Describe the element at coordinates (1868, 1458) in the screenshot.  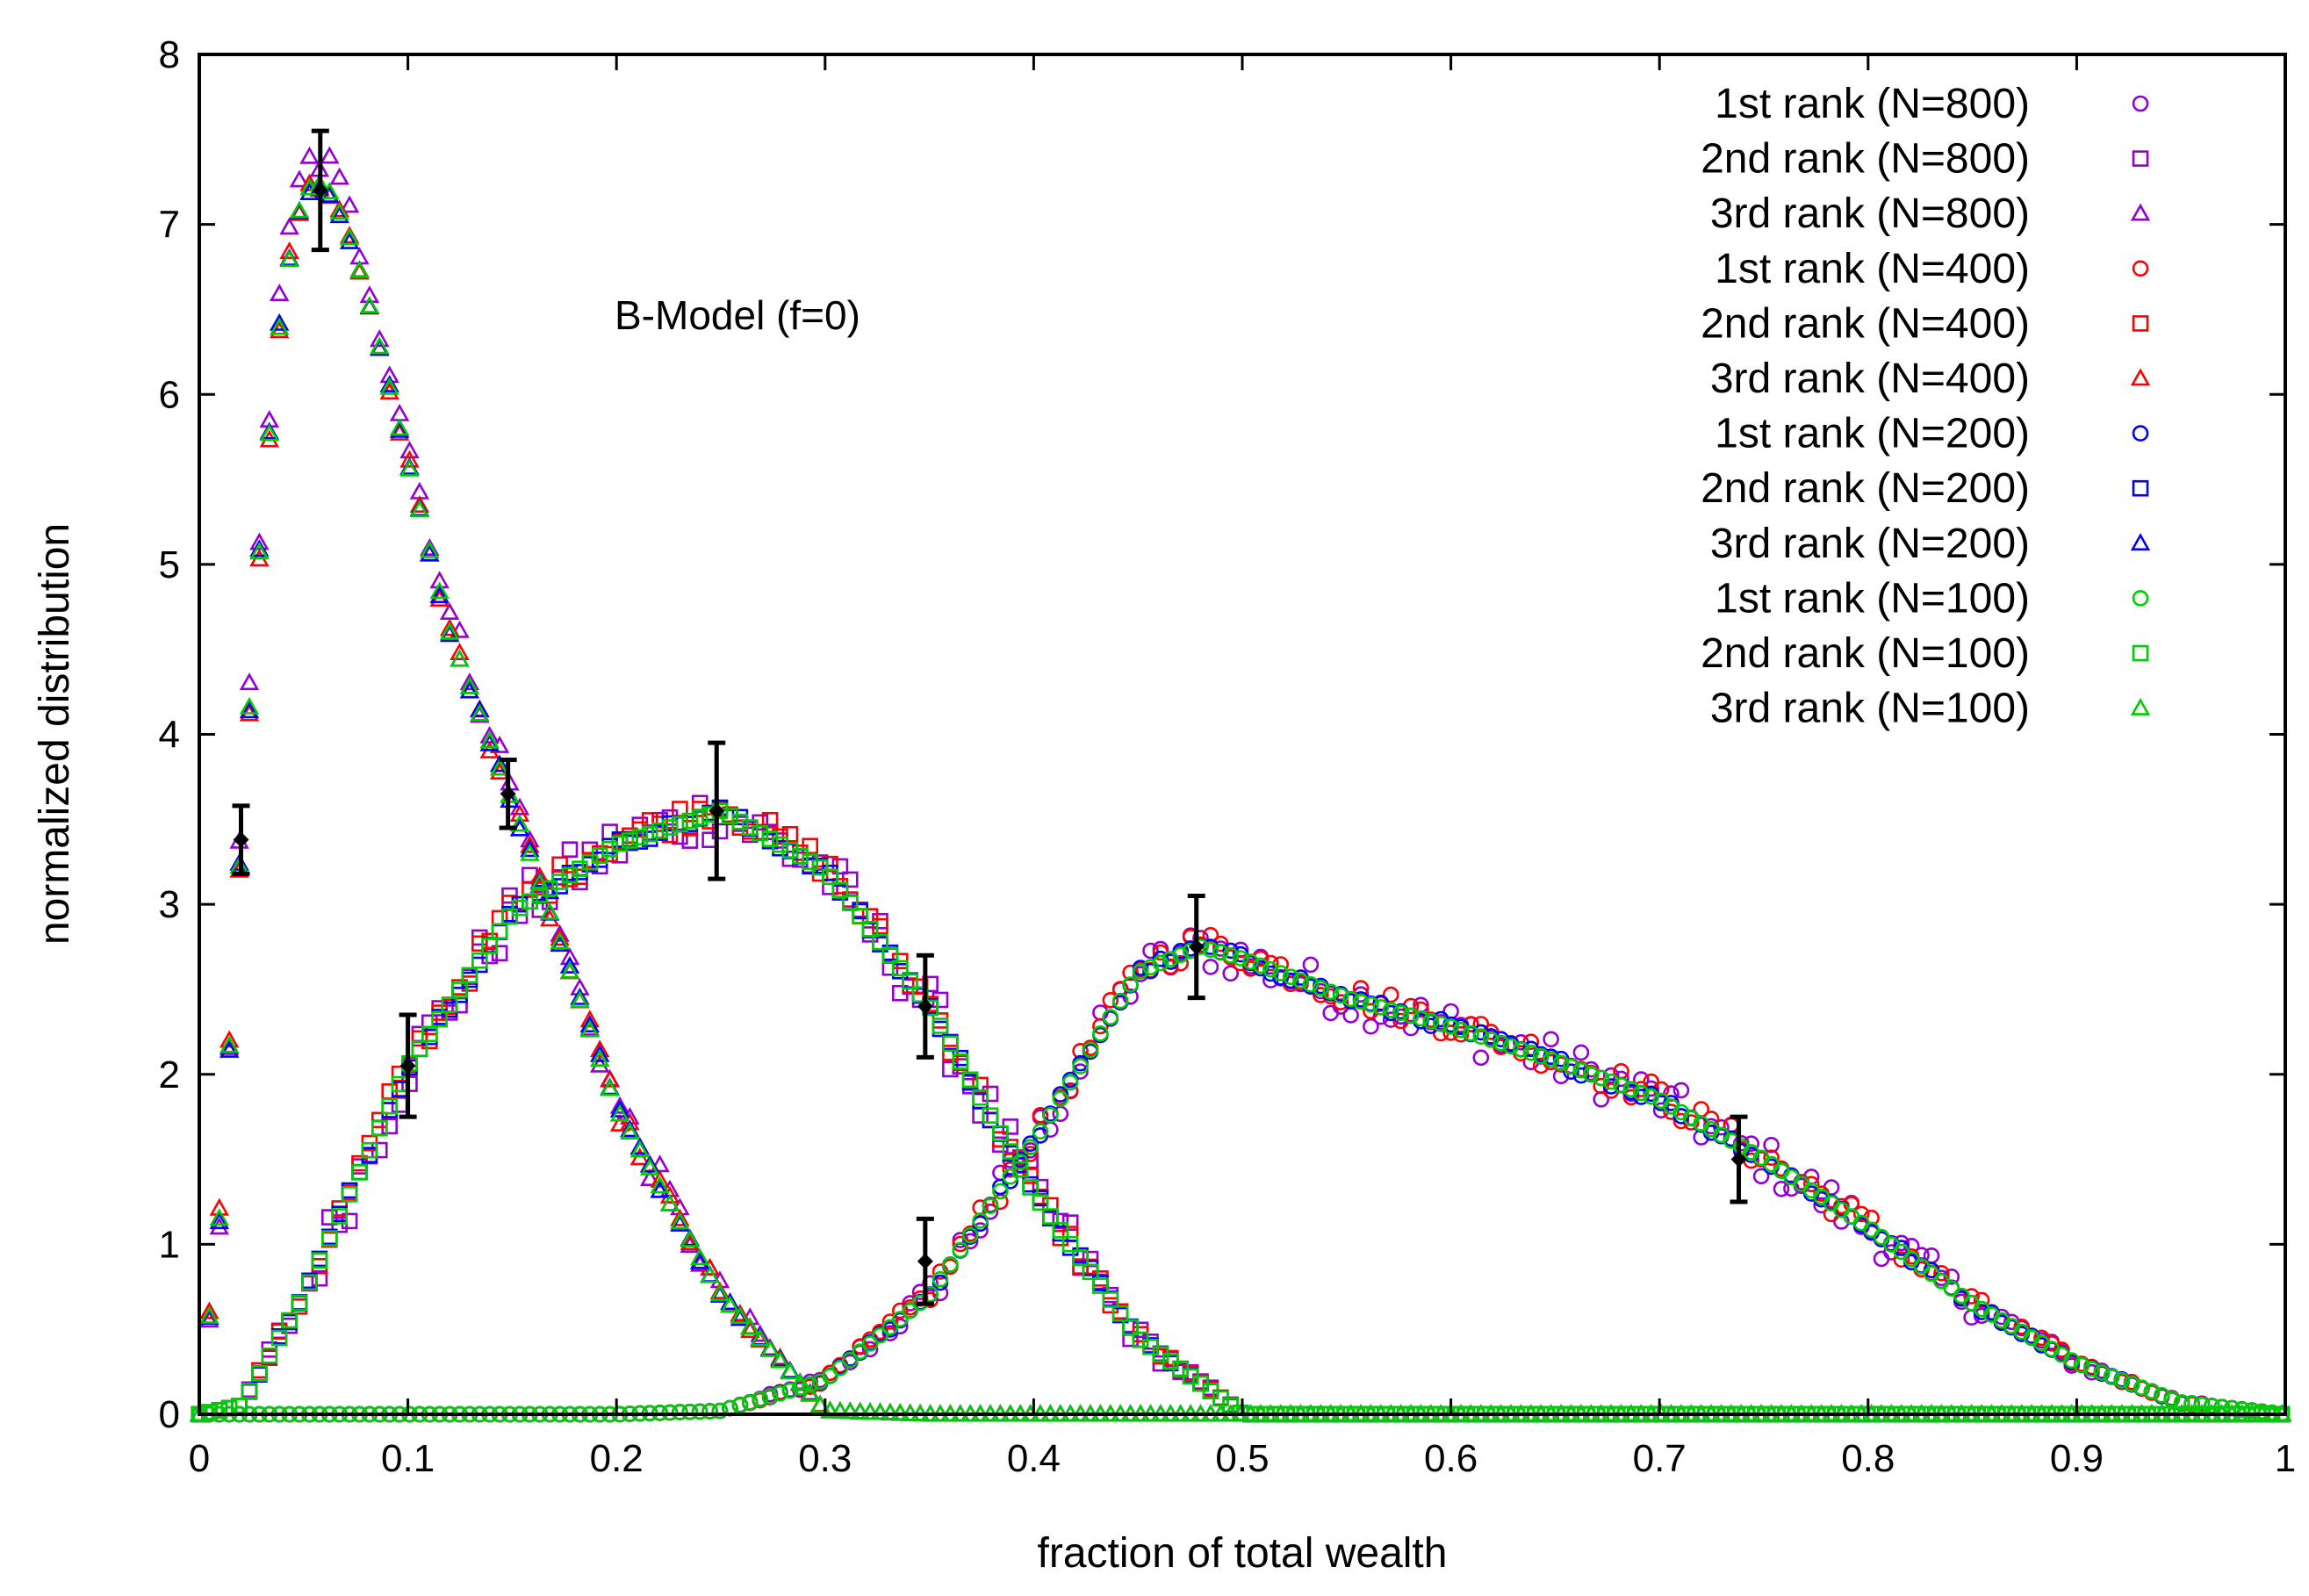
I see `x-tick-label: 0.8` at that location.